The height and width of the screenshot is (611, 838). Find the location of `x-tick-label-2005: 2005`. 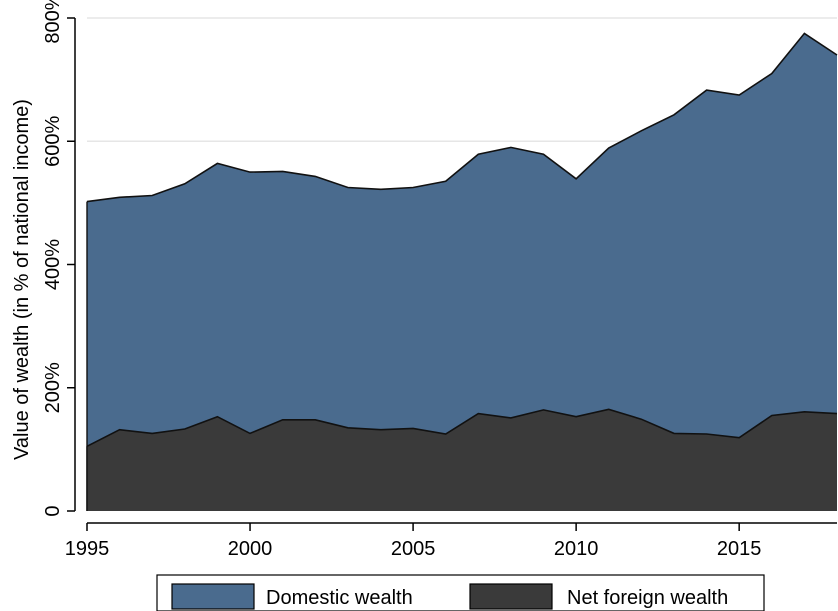

x-tick-label-2005: 2005 is located at coordinates (413, 549).